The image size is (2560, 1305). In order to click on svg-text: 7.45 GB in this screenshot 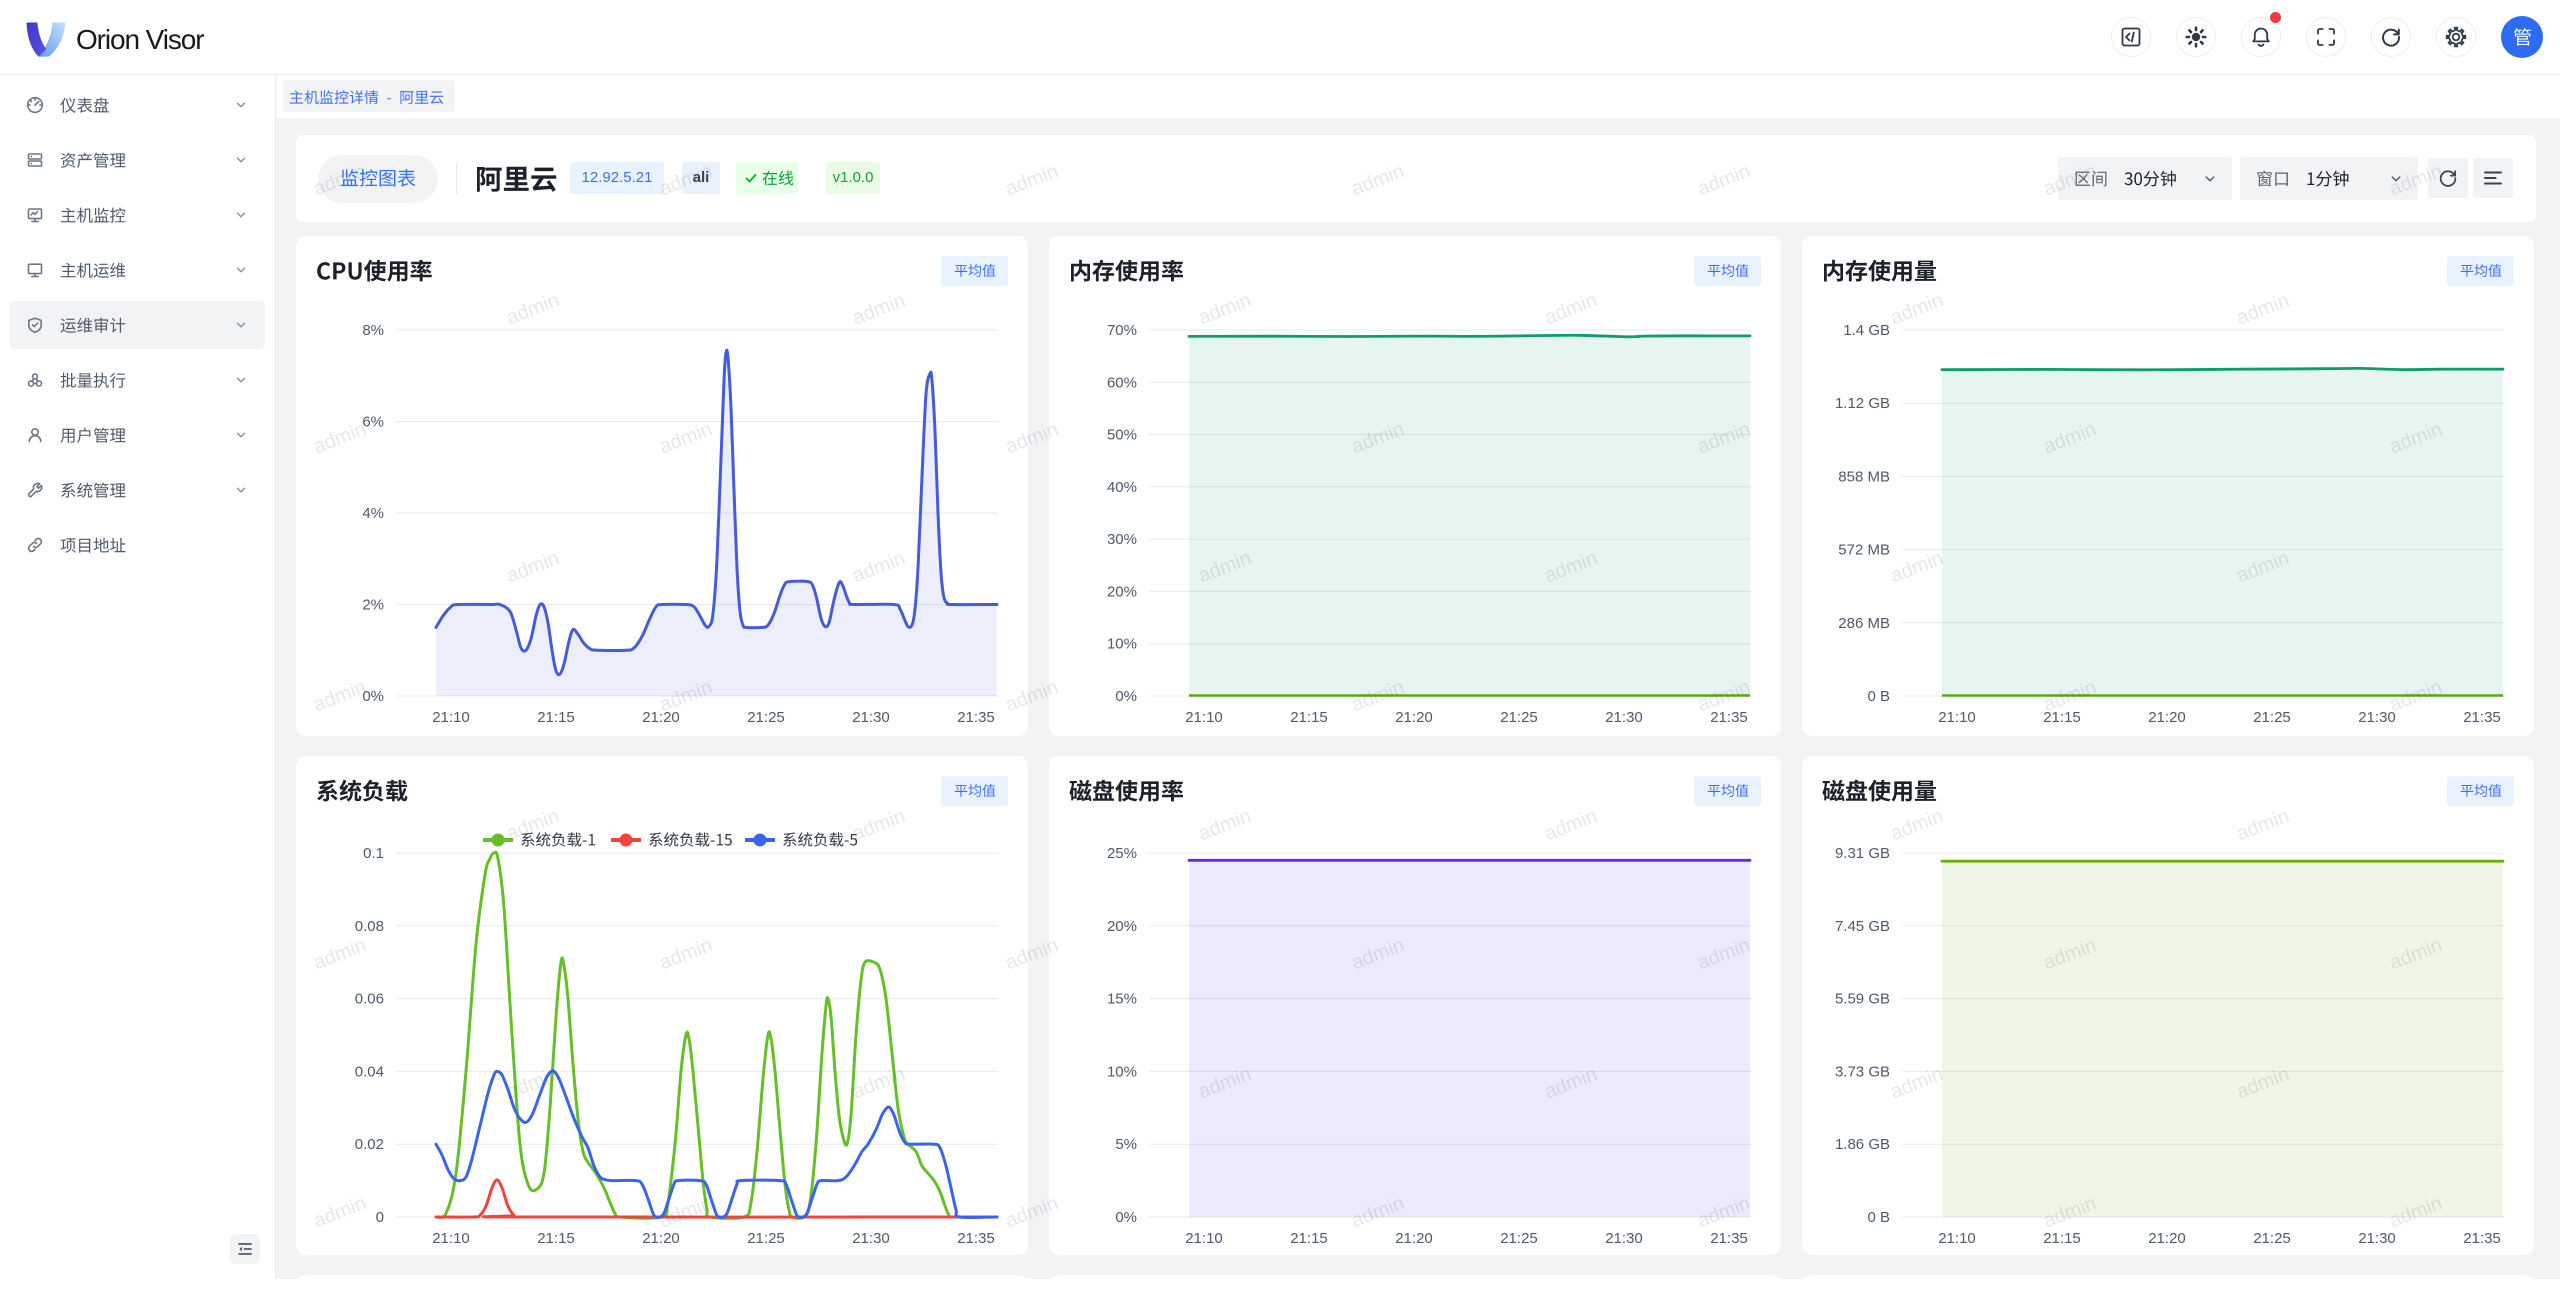, I will do `click(1862, 926)`.